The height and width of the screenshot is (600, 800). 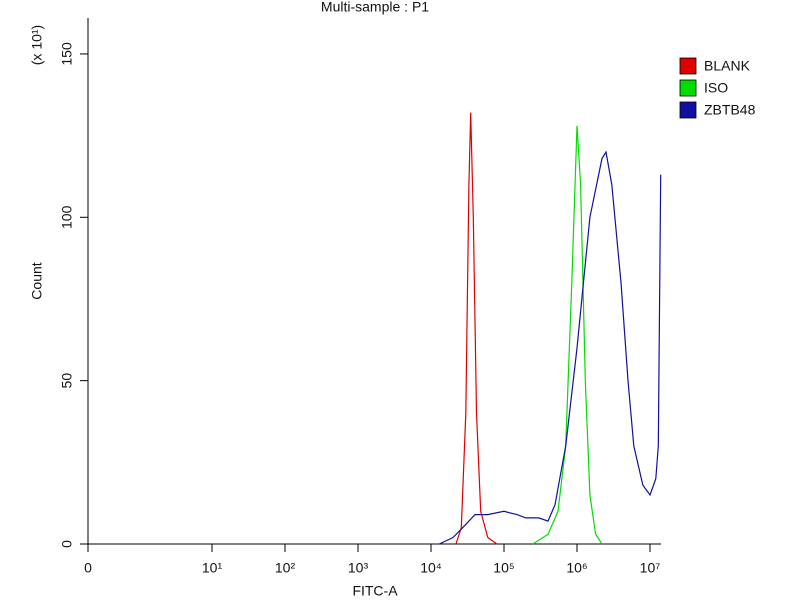 What do you see at coordinates (212, 568) in the screenshot?
I see `x-tick-label: 10¹` at bounding box center [212, 568].